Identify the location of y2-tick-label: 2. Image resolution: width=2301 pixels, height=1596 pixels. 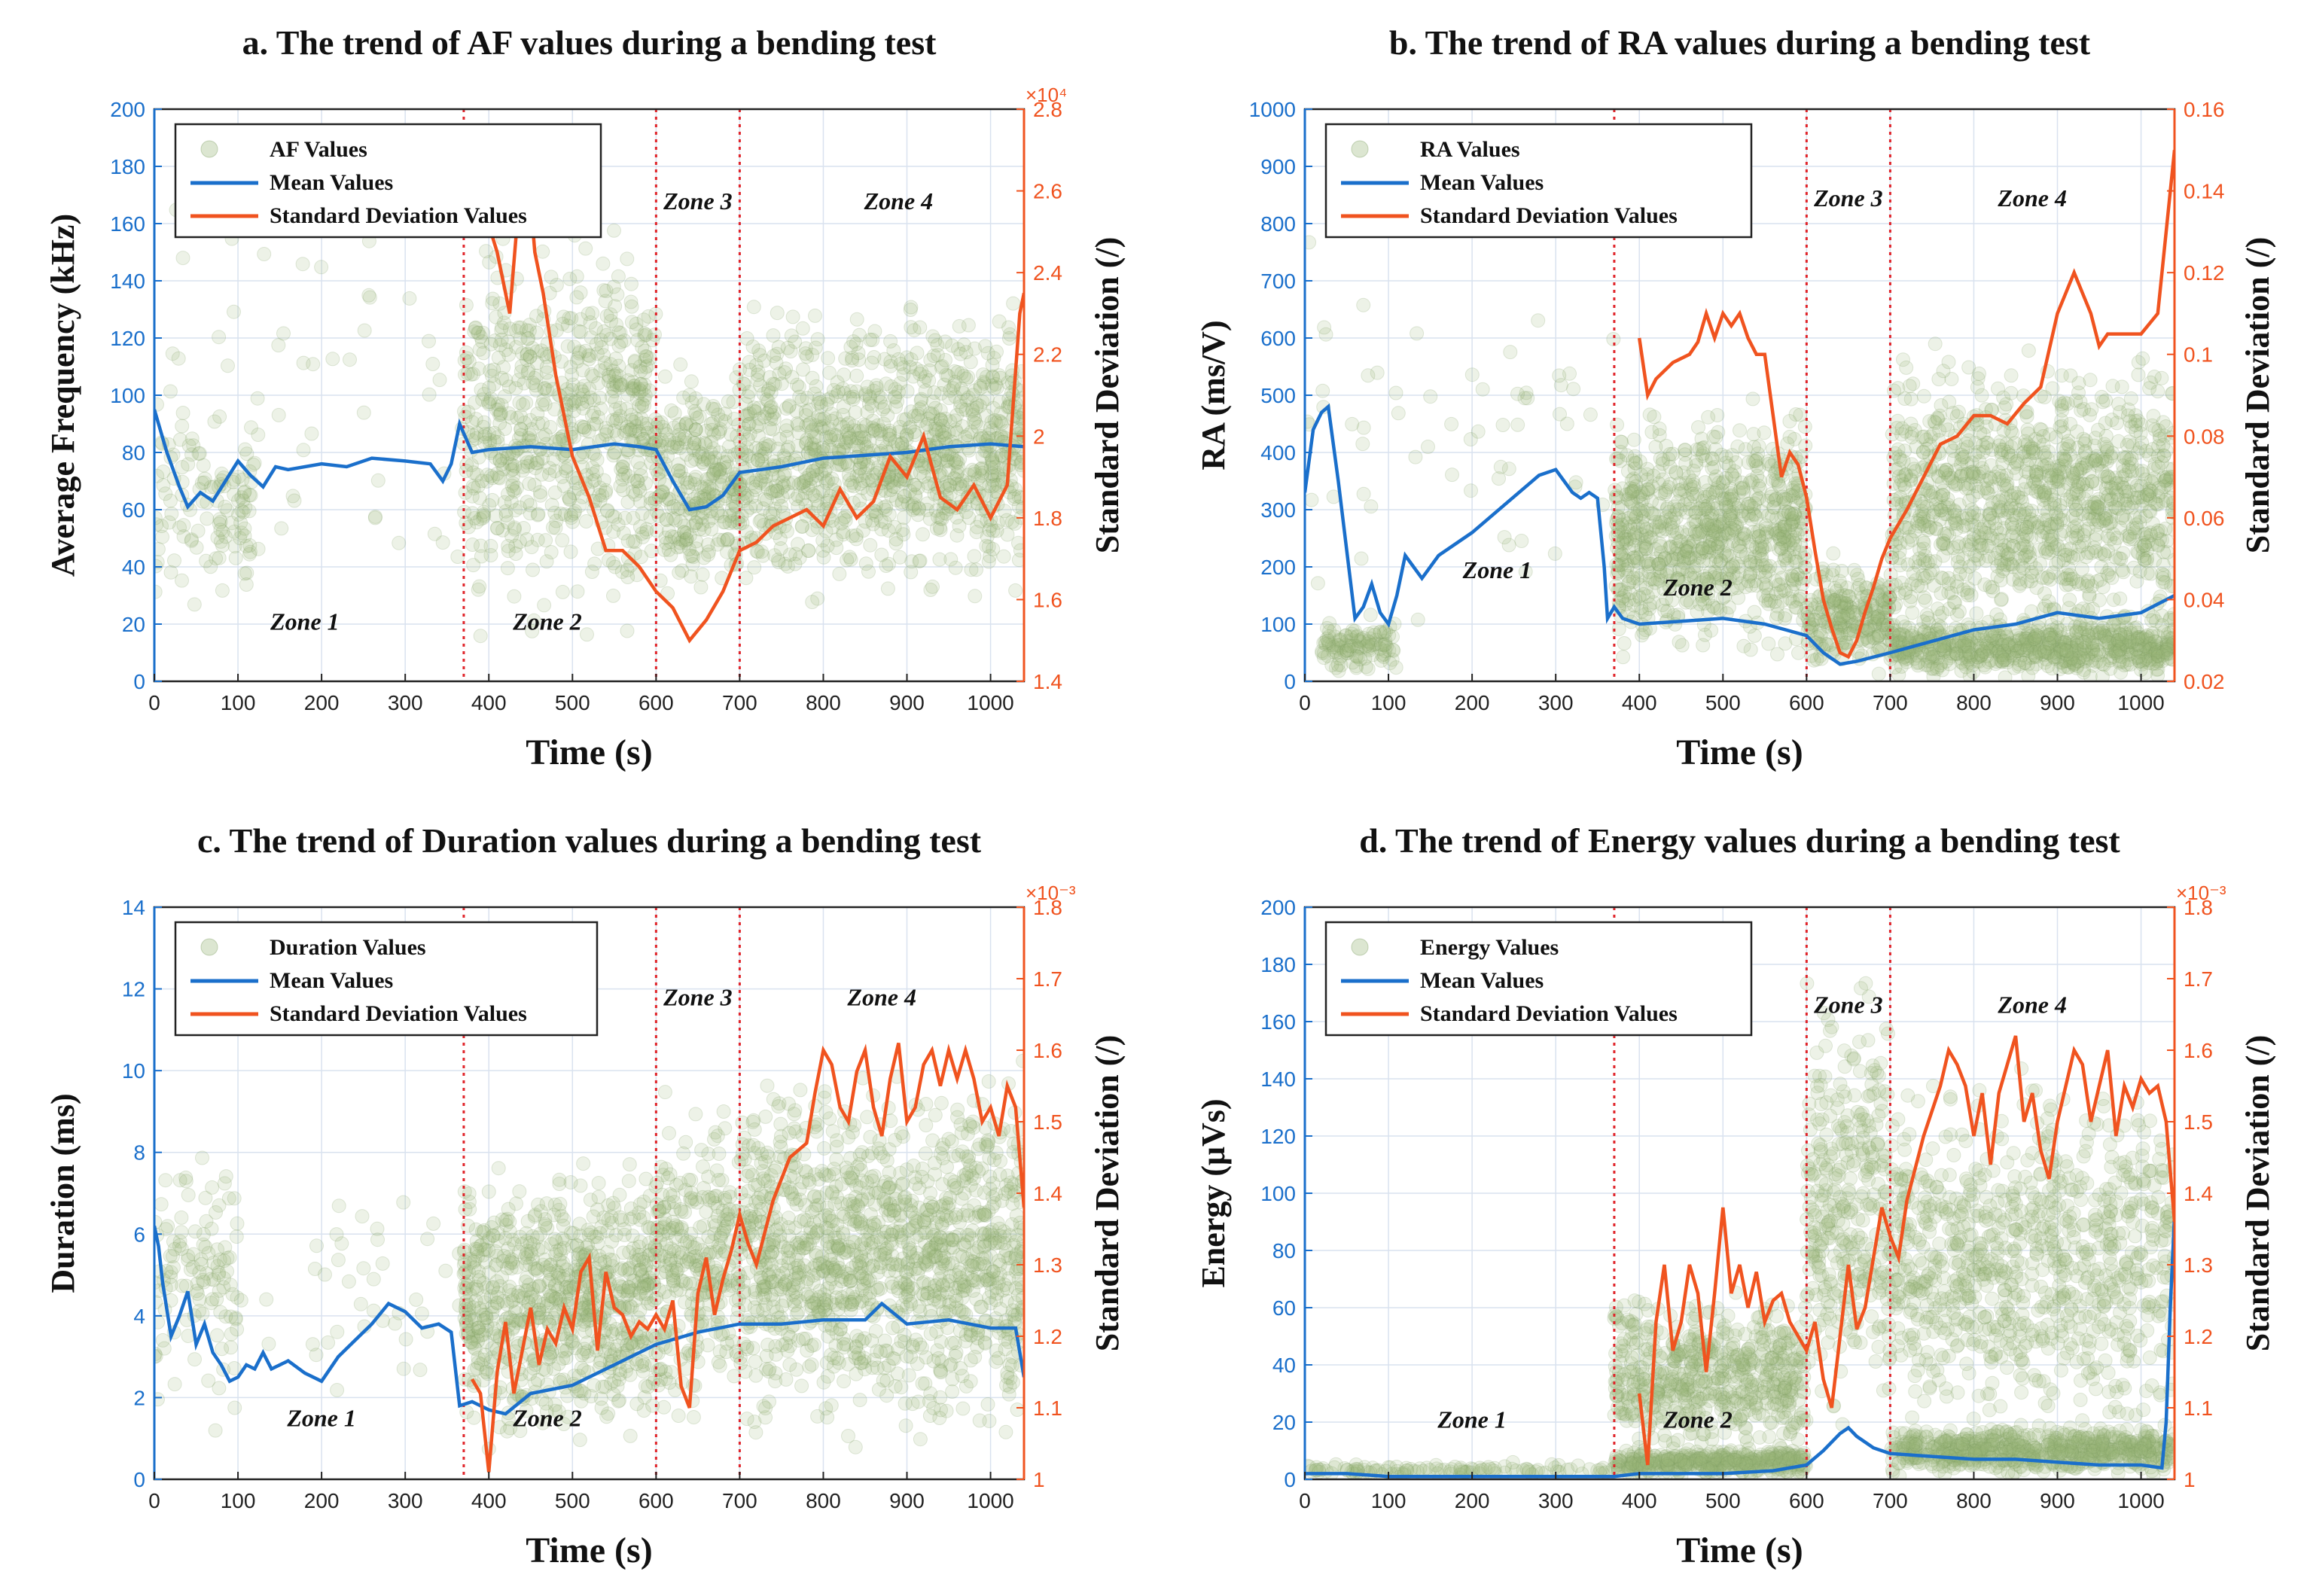
(1039, 437).